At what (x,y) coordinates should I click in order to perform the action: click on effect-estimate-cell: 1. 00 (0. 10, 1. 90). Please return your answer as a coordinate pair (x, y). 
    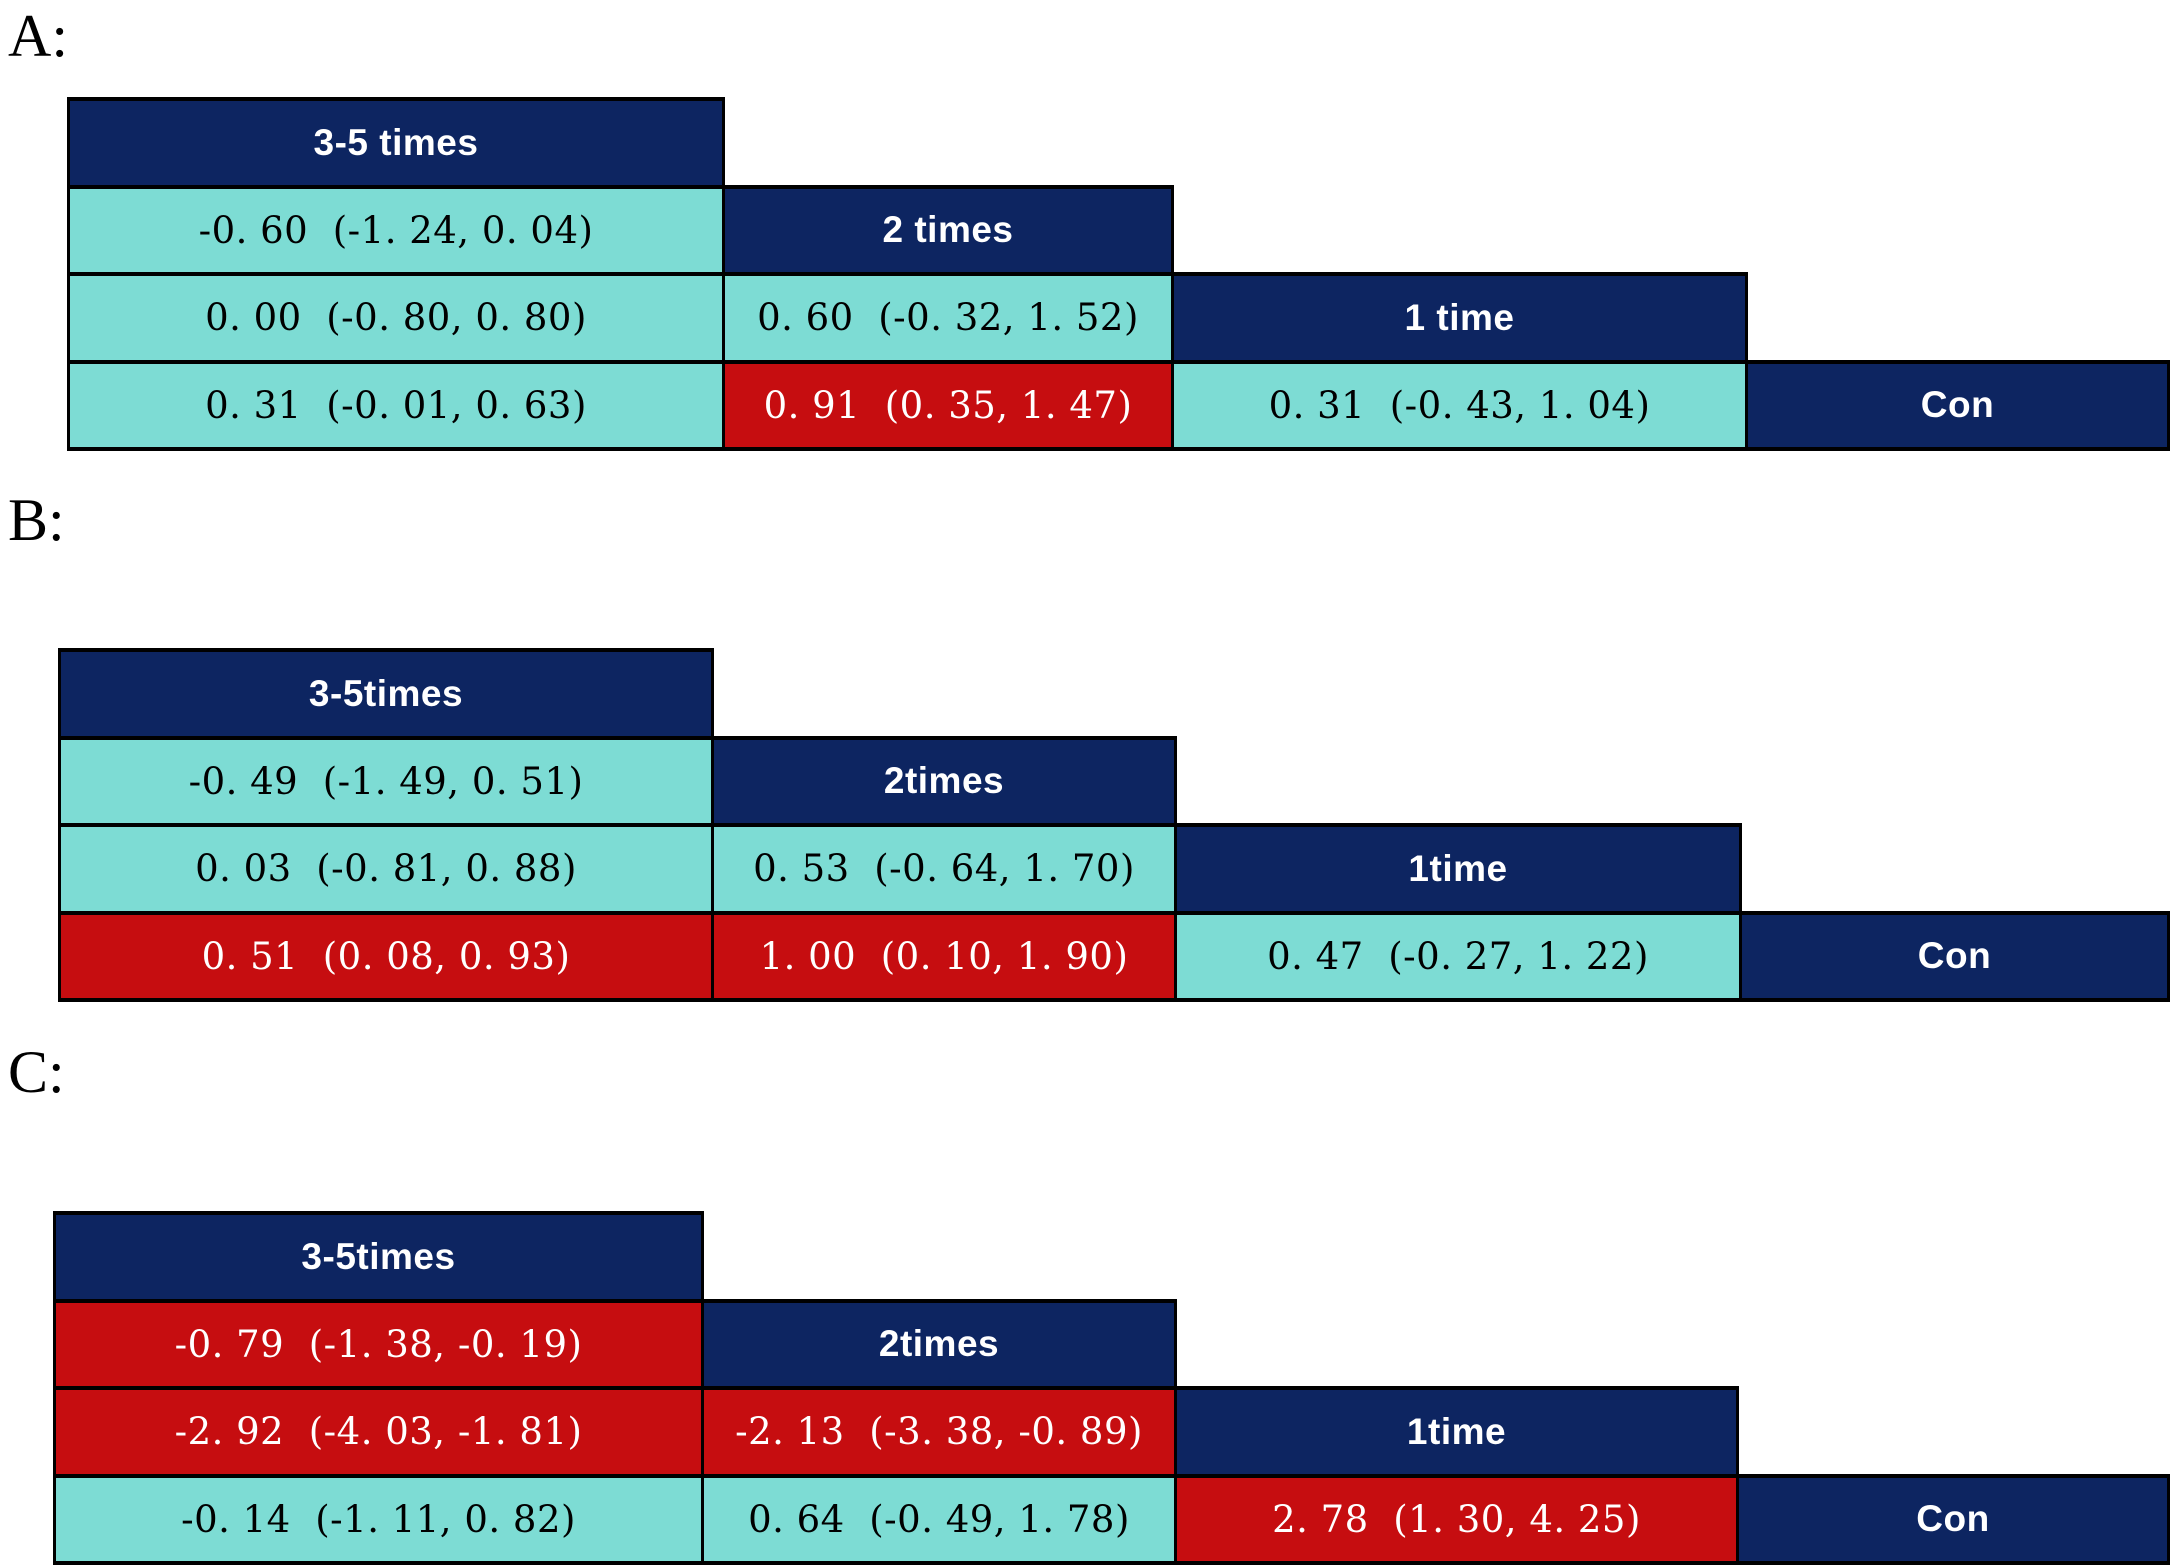
    Looking at the image, I should click on (944, 956).